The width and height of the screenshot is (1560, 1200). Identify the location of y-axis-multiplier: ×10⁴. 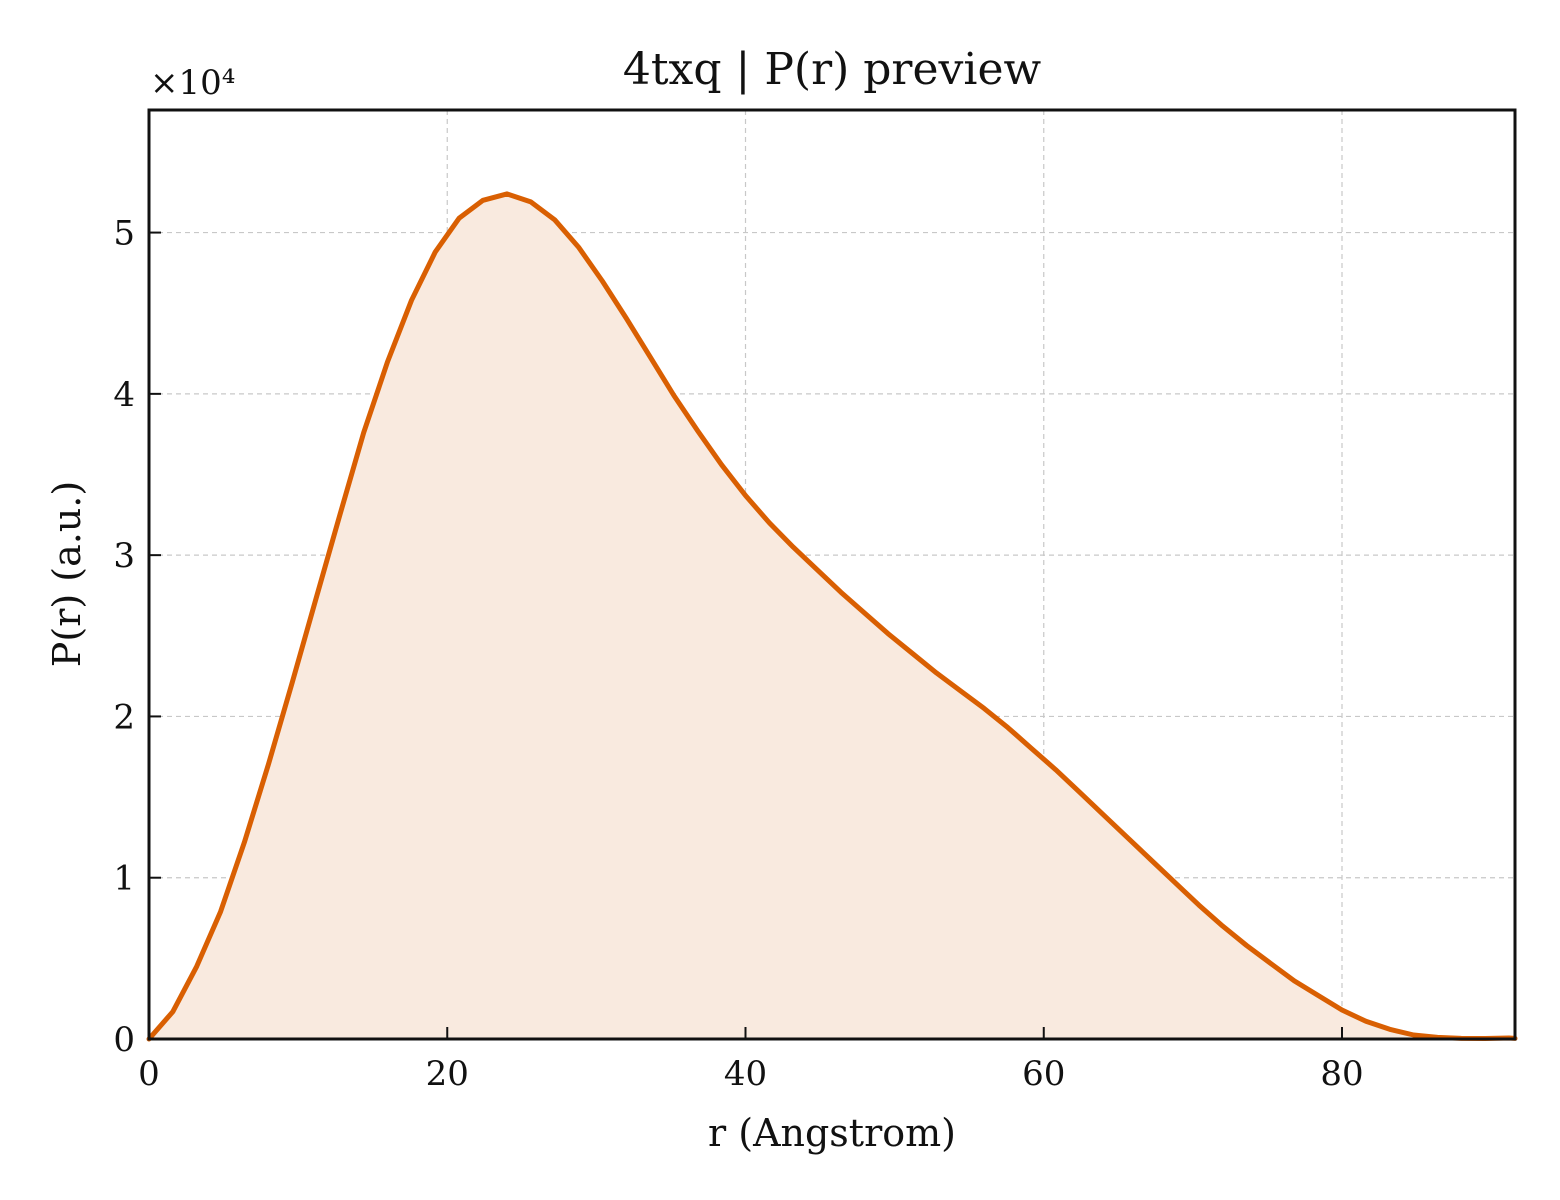
(192, 83).